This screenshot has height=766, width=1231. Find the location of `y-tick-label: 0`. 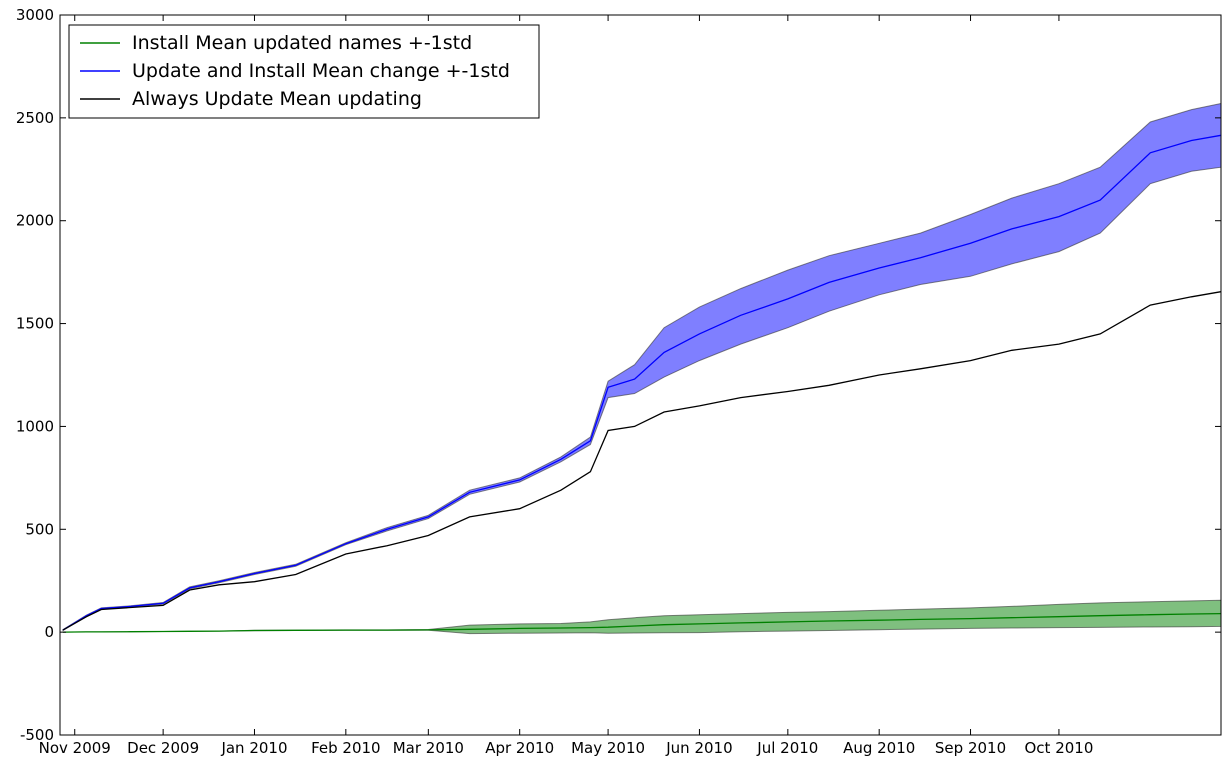

y-tick-label: 0 is located at coordinates (49, 632).